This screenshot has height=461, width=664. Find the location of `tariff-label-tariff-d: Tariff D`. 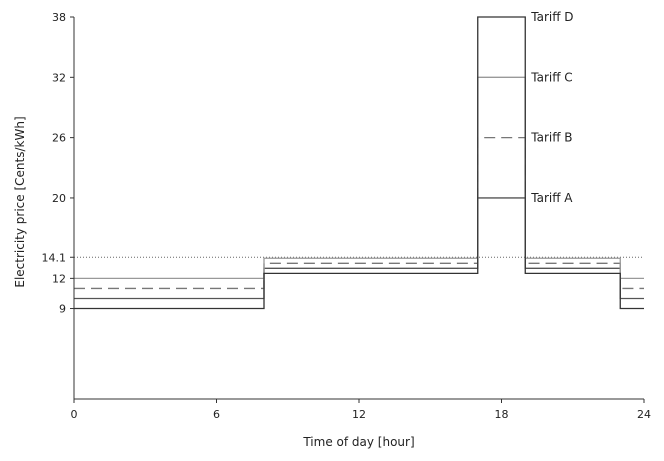

tariff-label-tariff-d: Tariff D is located at coordinates (551, 17).